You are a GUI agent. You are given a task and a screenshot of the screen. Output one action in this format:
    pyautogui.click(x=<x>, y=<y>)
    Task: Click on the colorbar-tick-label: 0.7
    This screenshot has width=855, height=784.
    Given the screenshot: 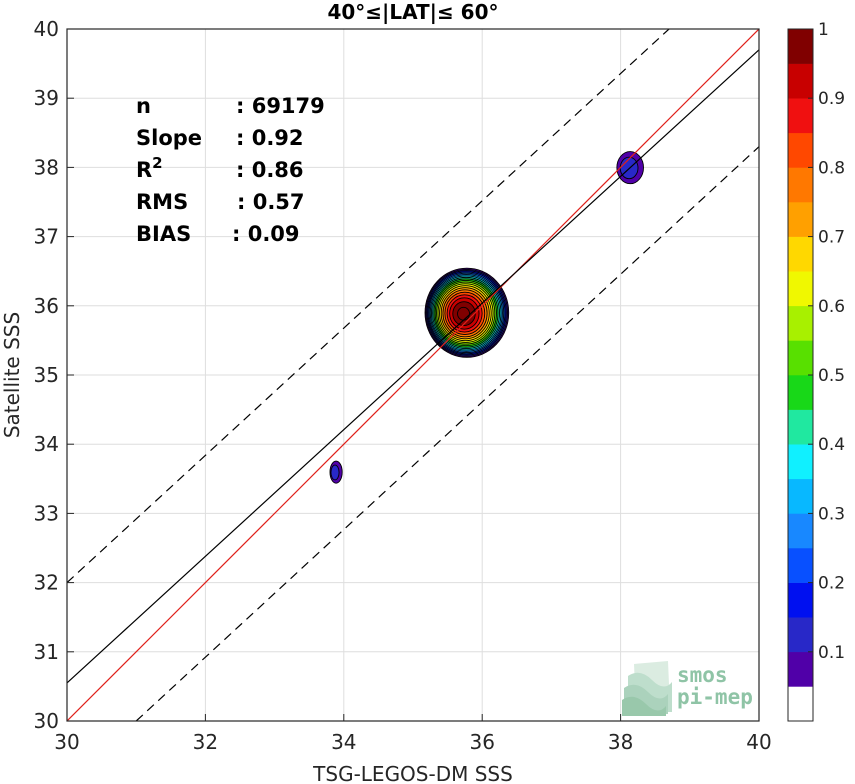 What is the action you would take?
    pyautogui.click(x=831, y=238)
    